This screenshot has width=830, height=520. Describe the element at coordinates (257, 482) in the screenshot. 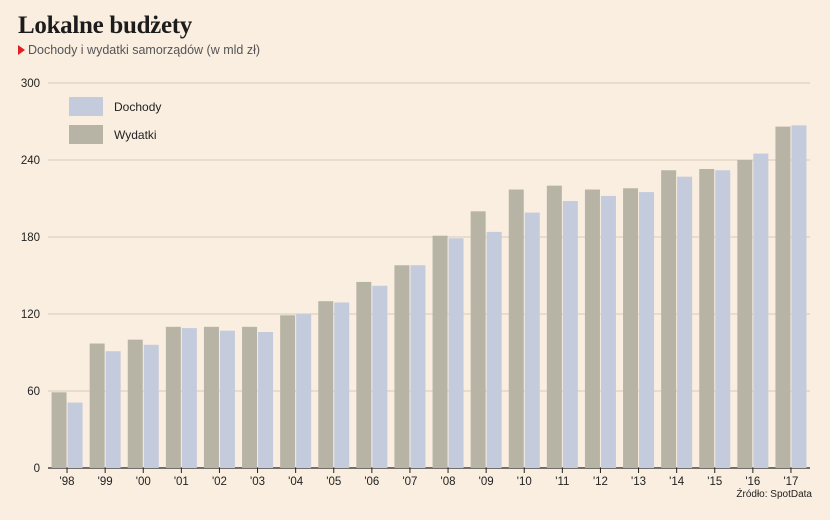

I see `x-tick-label: '03` at that location.